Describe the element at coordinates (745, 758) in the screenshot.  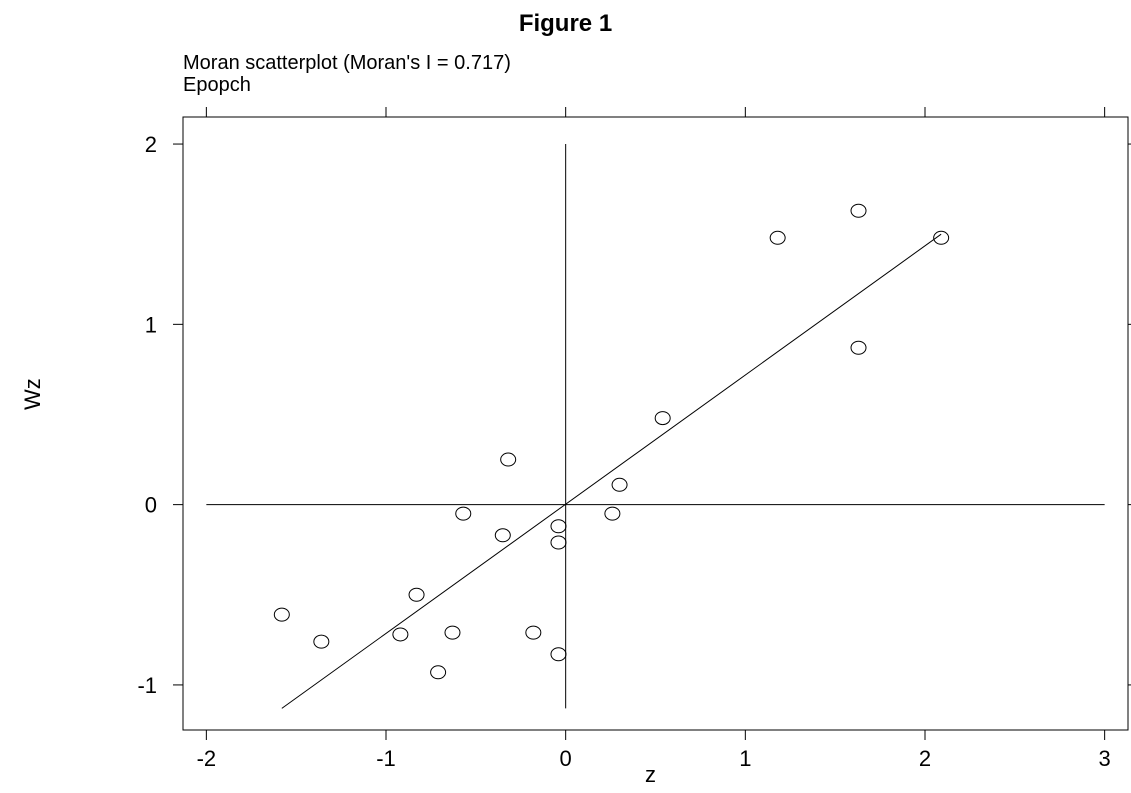
I see `x-tick-label: 1` at that location.